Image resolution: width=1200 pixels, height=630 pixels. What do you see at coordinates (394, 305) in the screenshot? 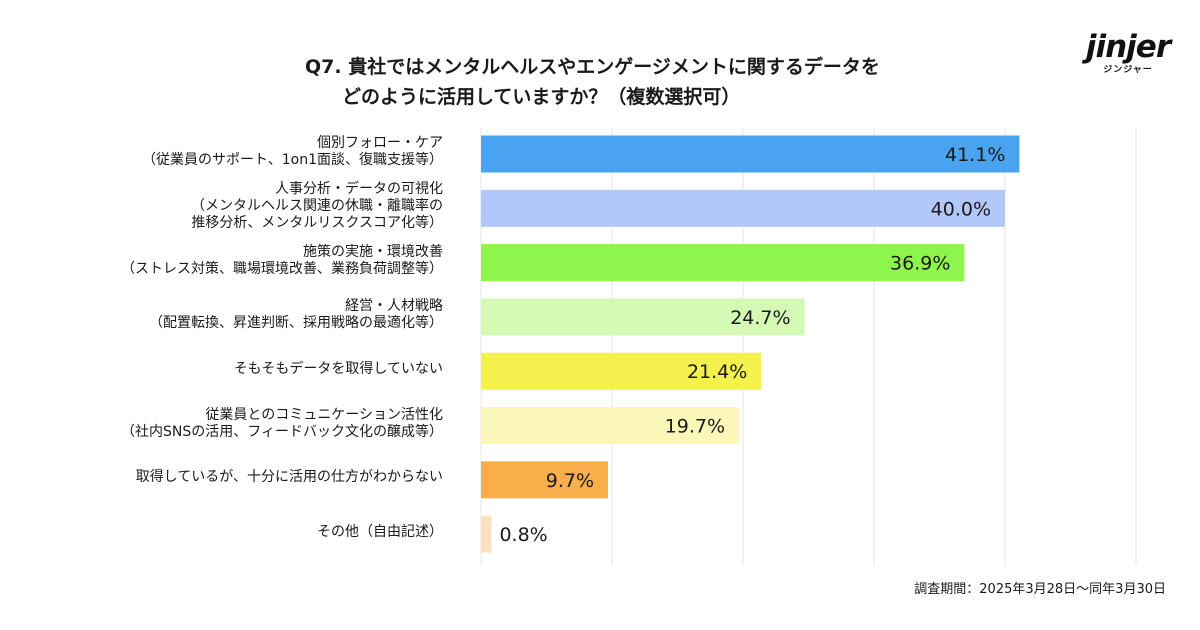
I see `category-label-line: 経営・人材戦略` at bounding box center [394, 305].